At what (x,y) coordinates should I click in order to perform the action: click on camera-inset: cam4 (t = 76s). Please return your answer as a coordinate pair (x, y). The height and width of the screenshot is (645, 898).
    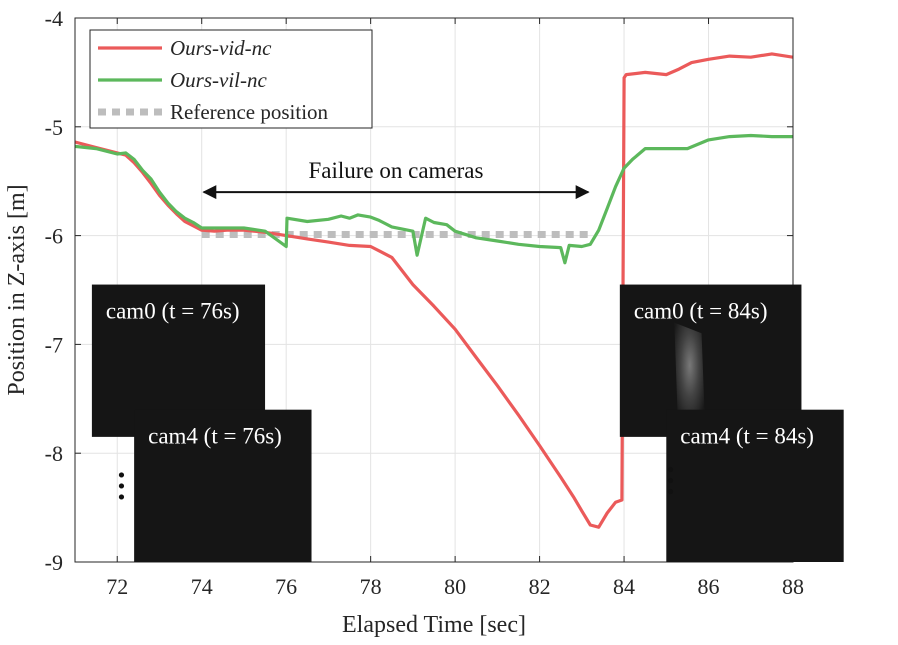
    Looking at the image, I should click on (223, 485).